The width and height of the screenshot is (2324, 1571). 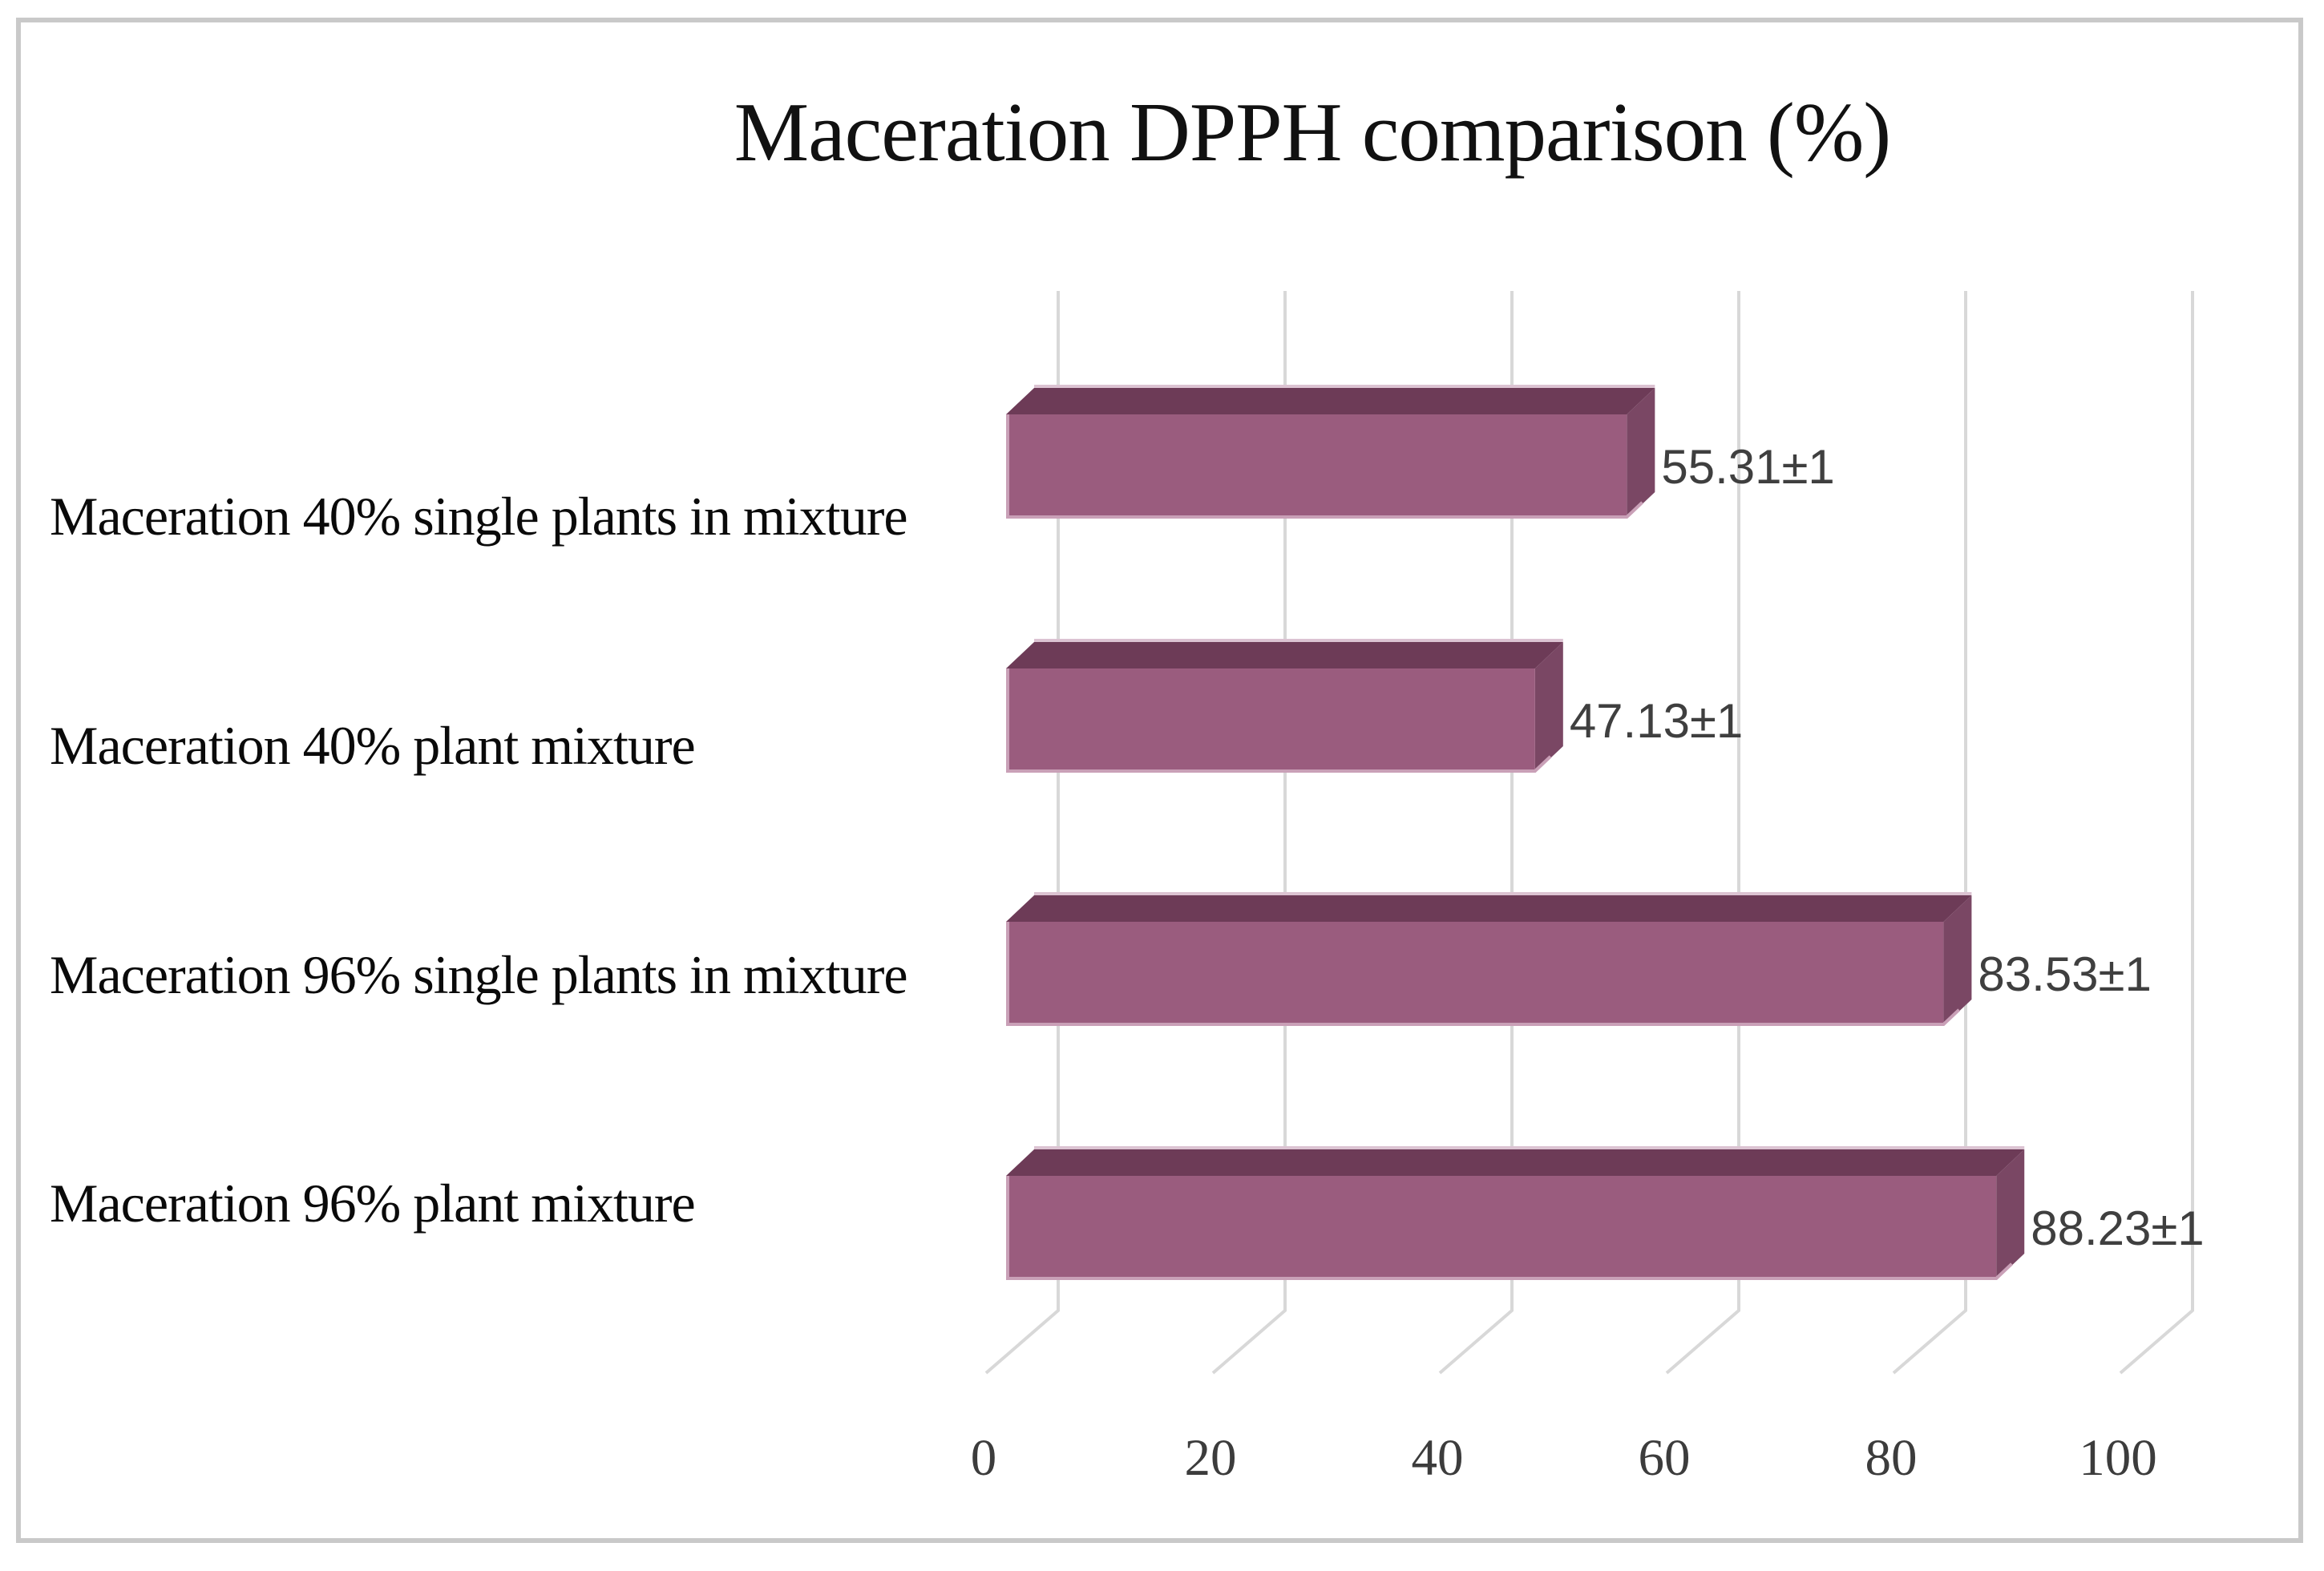 I want to click on x-tick-label: 40, so click(x=1438, y=1458).